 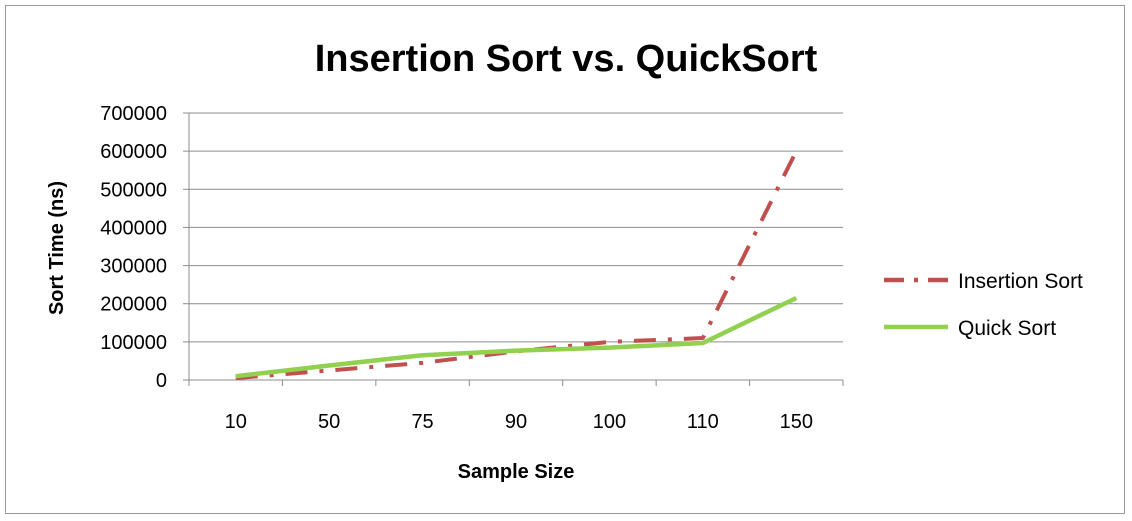 What do you see at coordinates (133, 228) in the screenshot?
I see `y-tick-label: 400000` at bounding box center [133, 228].